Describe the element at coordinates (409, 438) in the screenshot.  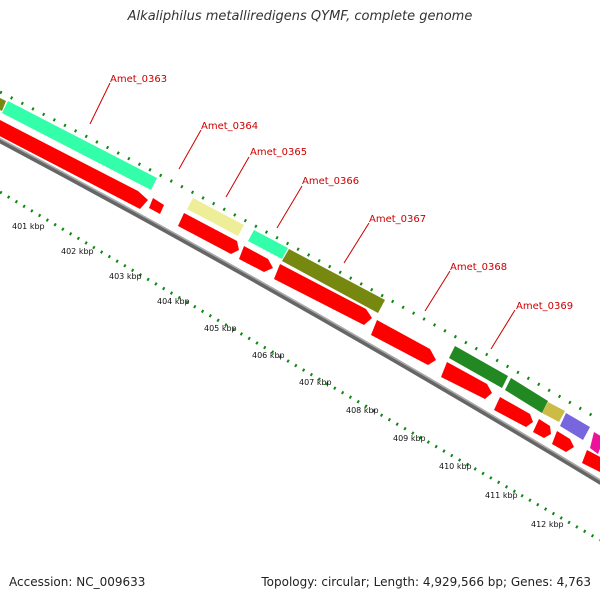
I see `ruler-label-409: 409 kbp` at that location.